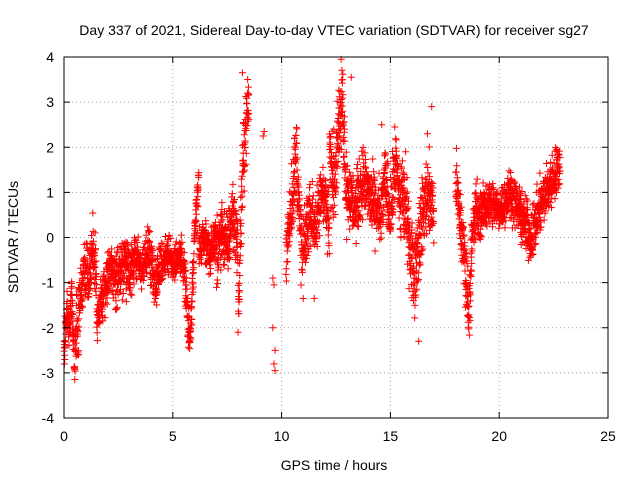  What do you see at coordinates (50, 57) in the screenshot?
I see `y-tick-label: 4` at bounding box center [50, 57].